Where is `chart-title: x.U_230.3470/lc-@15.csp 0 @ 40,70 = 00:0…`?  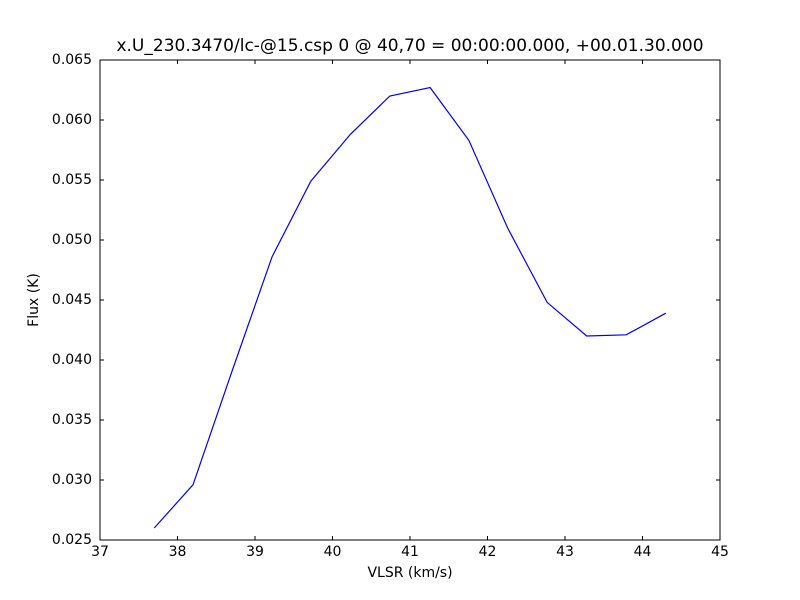
chart-title: x.U_230.3470/lc-@15.csp 0 @ 40,70 = 00:0… is located at coordinates (409, 46).